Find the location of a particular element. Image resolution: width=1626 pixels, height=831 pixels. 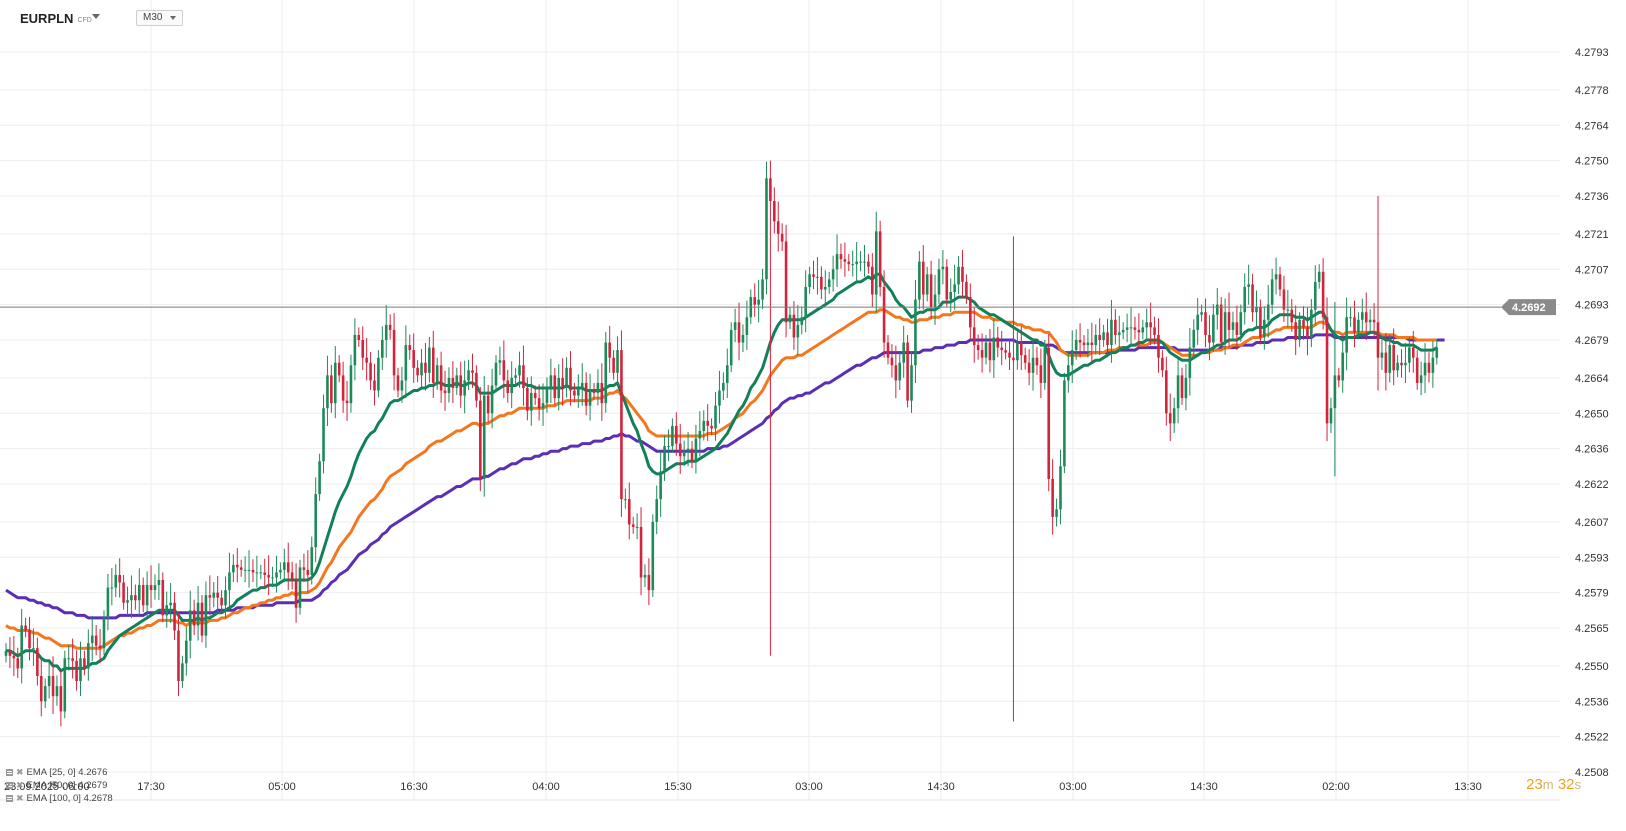

candle-countdown: 23m 32s is located at coordinates (1553, 784).